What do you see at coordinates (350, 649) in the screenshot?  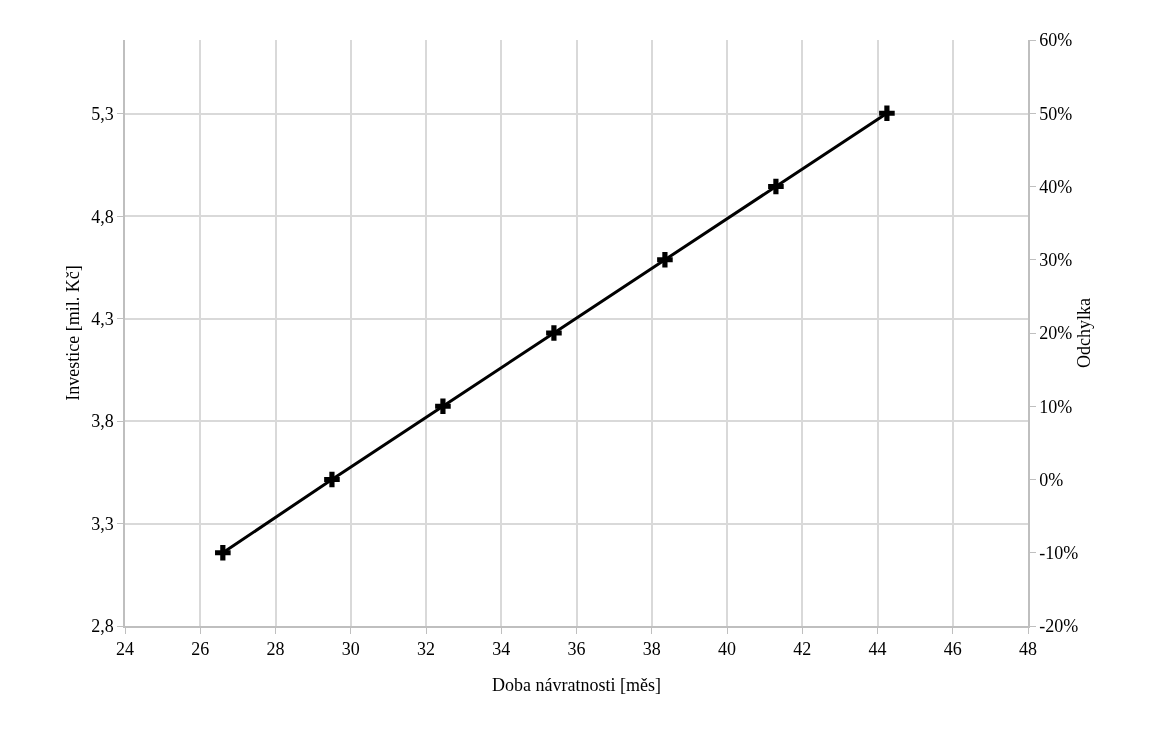 I see `x-tick-label: 30` at bounding box center [350, 649].